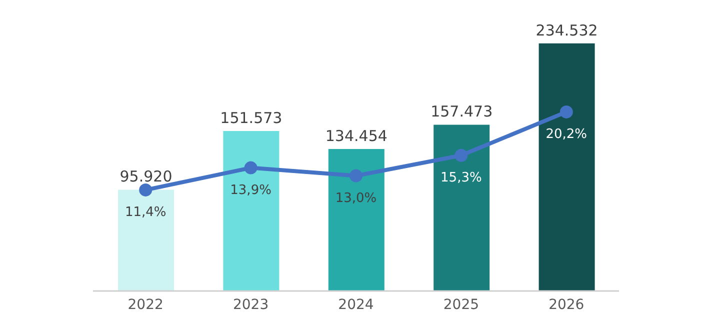 The height and width of the screenshot is (333, 727). What do you see at coordinates (461, 111) in the screenshot?
I see `data-label: 157.473` at bounding box center [461, 111].